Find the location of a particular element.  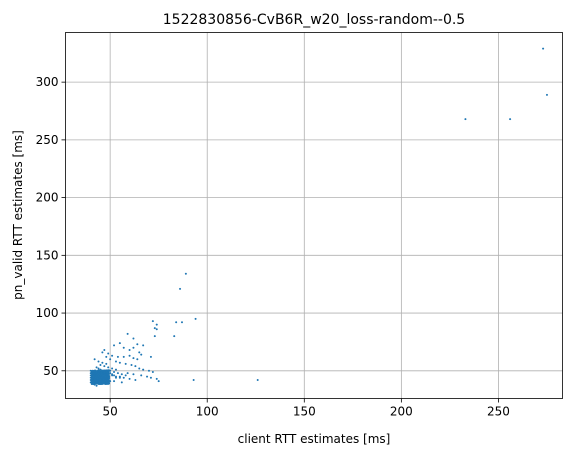

x-axis-ticks: 50 100 150 200 250 is located at coordinates (306, 408).